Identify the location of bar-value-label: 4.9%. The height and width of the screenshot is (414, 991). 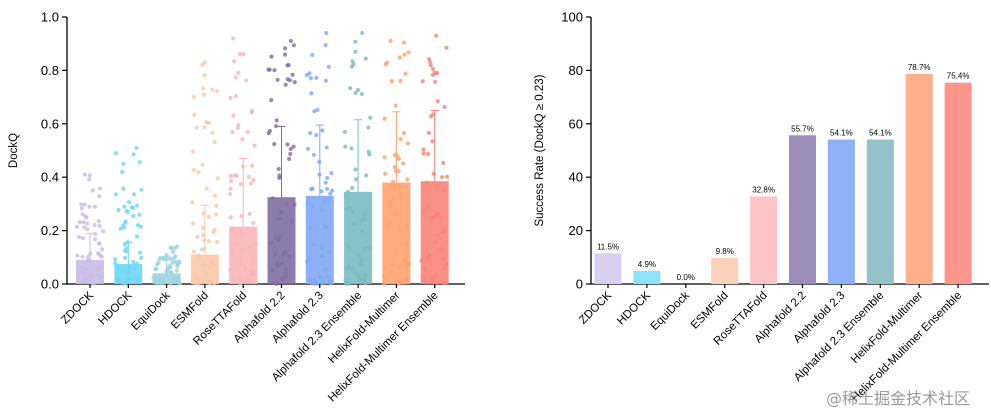
(647, 264).